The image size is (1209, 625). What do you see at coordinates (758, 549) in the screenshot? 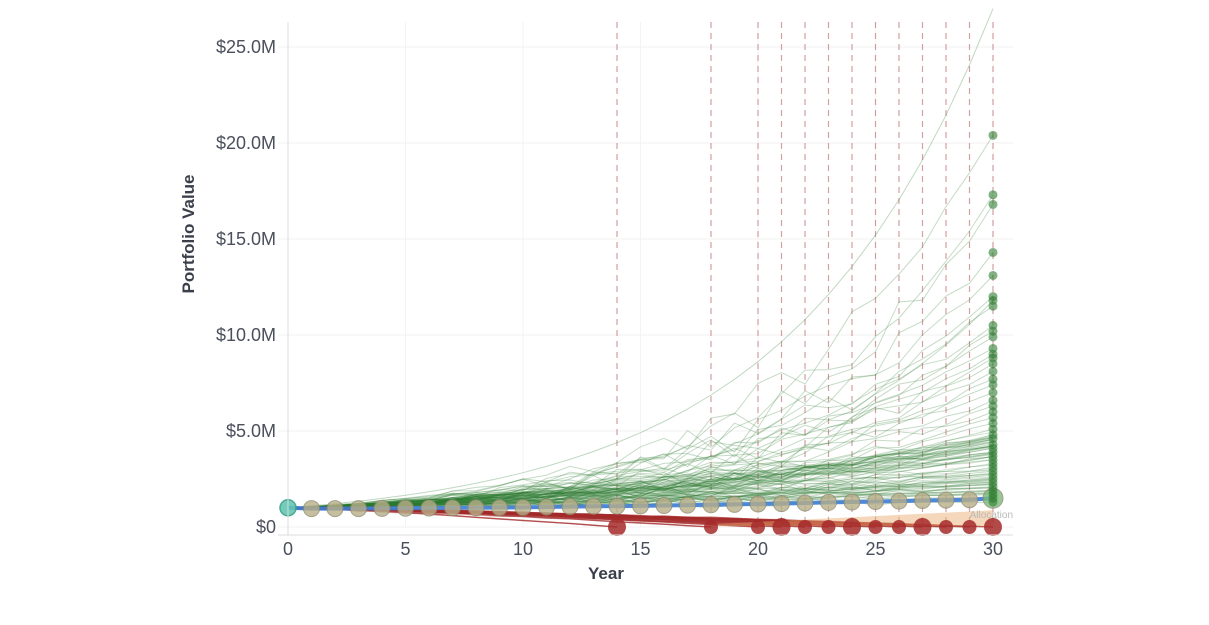
I see `x-tick-label: 20` at bounding box center [758, 549].